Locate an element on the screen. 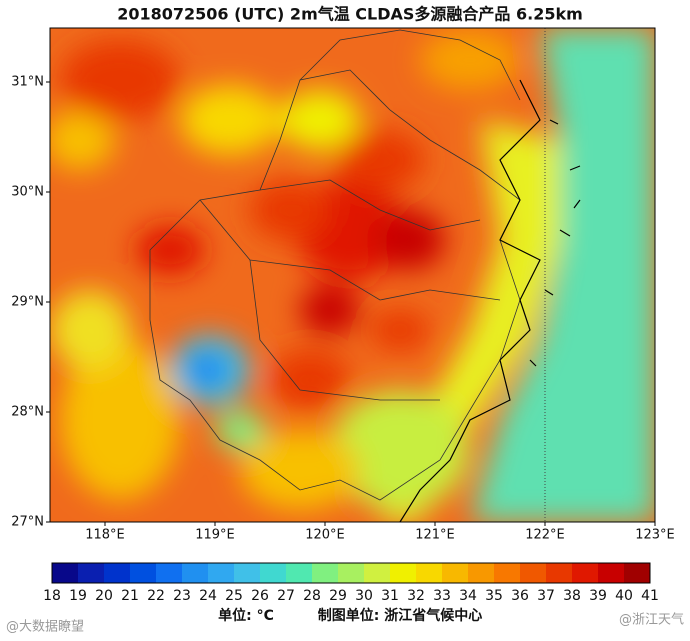  colorbar-label: 25 is located at coordinates (234, 596).